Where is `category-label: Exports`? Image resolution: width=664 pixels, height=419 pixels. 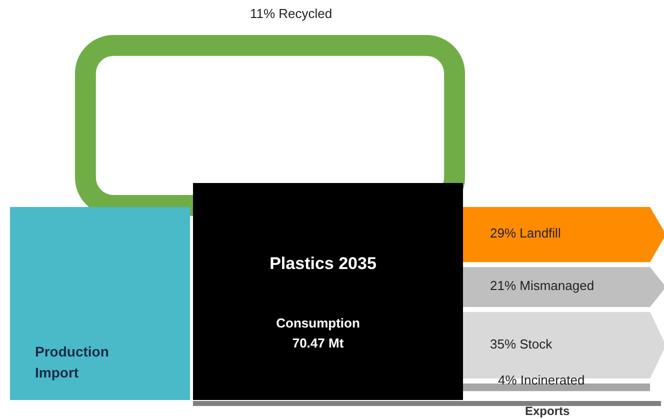 category-label: Exports is located at coordinates (547, 411).